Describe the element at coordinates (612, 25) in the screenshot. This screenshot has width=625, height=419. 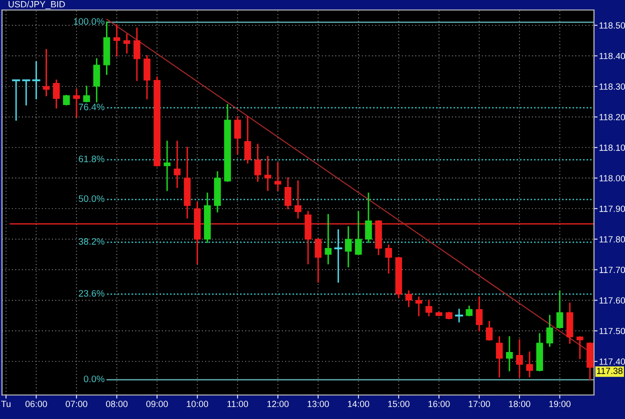
I see `y-tick-label: 118.50` at that location.